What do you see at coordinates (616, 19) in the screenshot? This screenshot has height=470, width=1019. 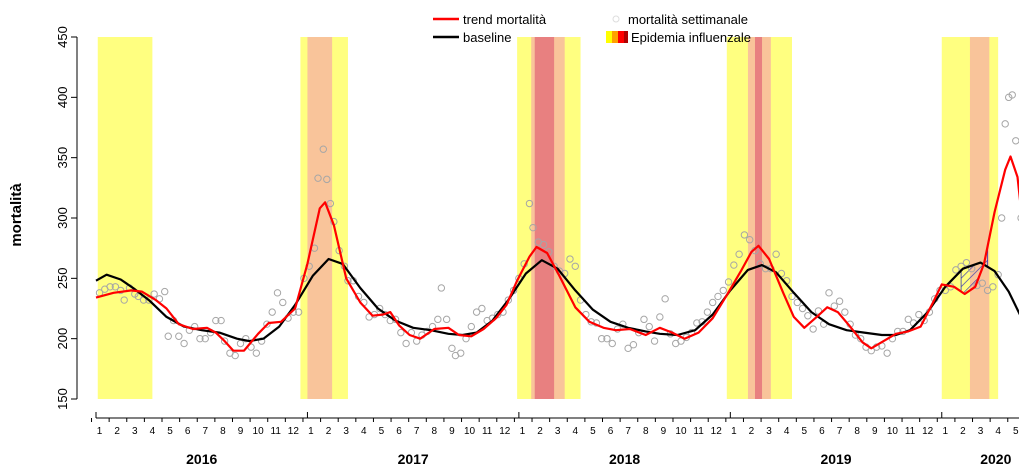 I see `legend-weekly-swatch` at bounding box center [616, 19].